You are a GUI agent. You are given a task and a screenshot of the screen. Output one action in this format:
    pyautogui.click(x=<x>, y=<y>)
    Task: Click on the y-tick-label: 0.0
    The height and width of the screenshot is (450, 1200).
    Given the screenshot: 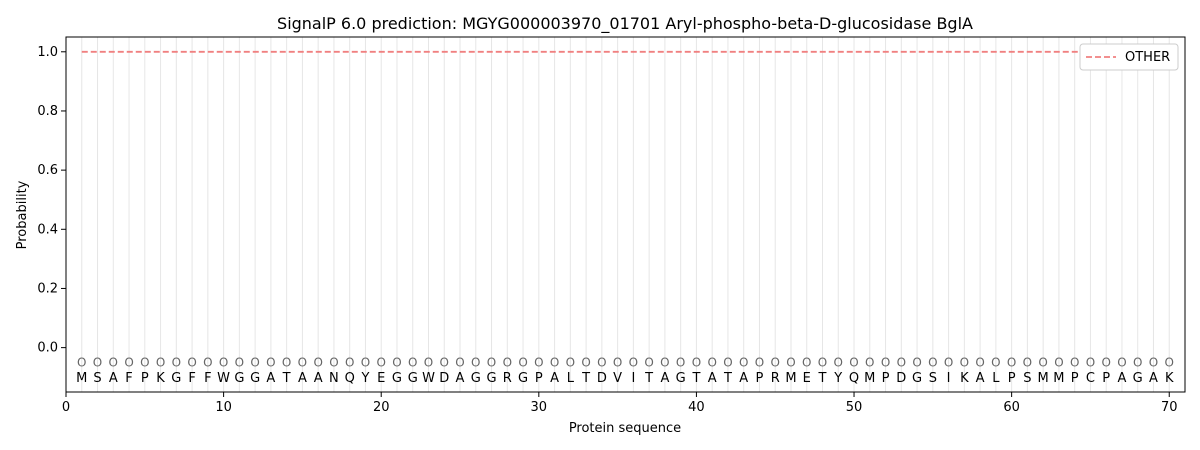 What is the action you would take?
    pyautogui.click(x=47, y=348)
    